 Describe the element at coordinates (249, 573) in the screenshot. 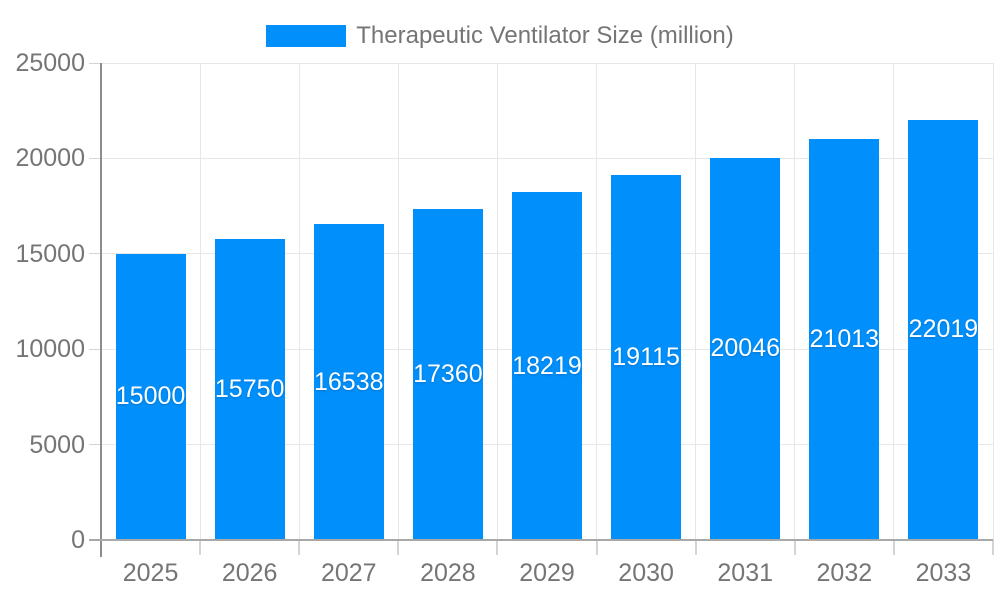

I see `x-axis-label: 2026` at that location.